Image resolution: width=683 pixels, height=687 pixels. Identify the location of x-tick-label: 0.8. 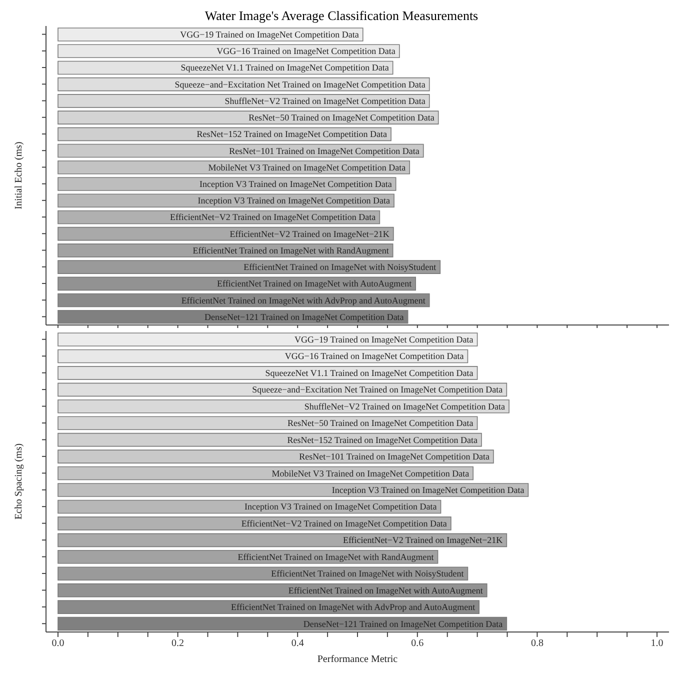
(537, 644).